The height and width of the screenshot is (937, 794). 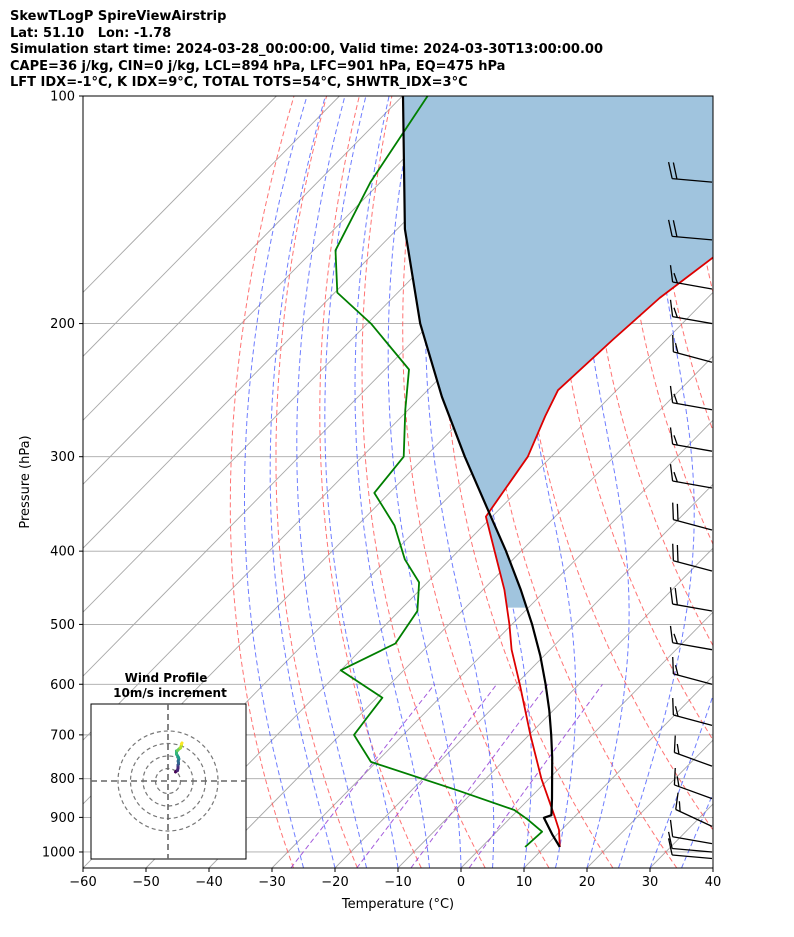 What do you see at coordinates (62, 685) in the screenshot?
I see `y-tick-label: 600` at bounding box center [62, 685].